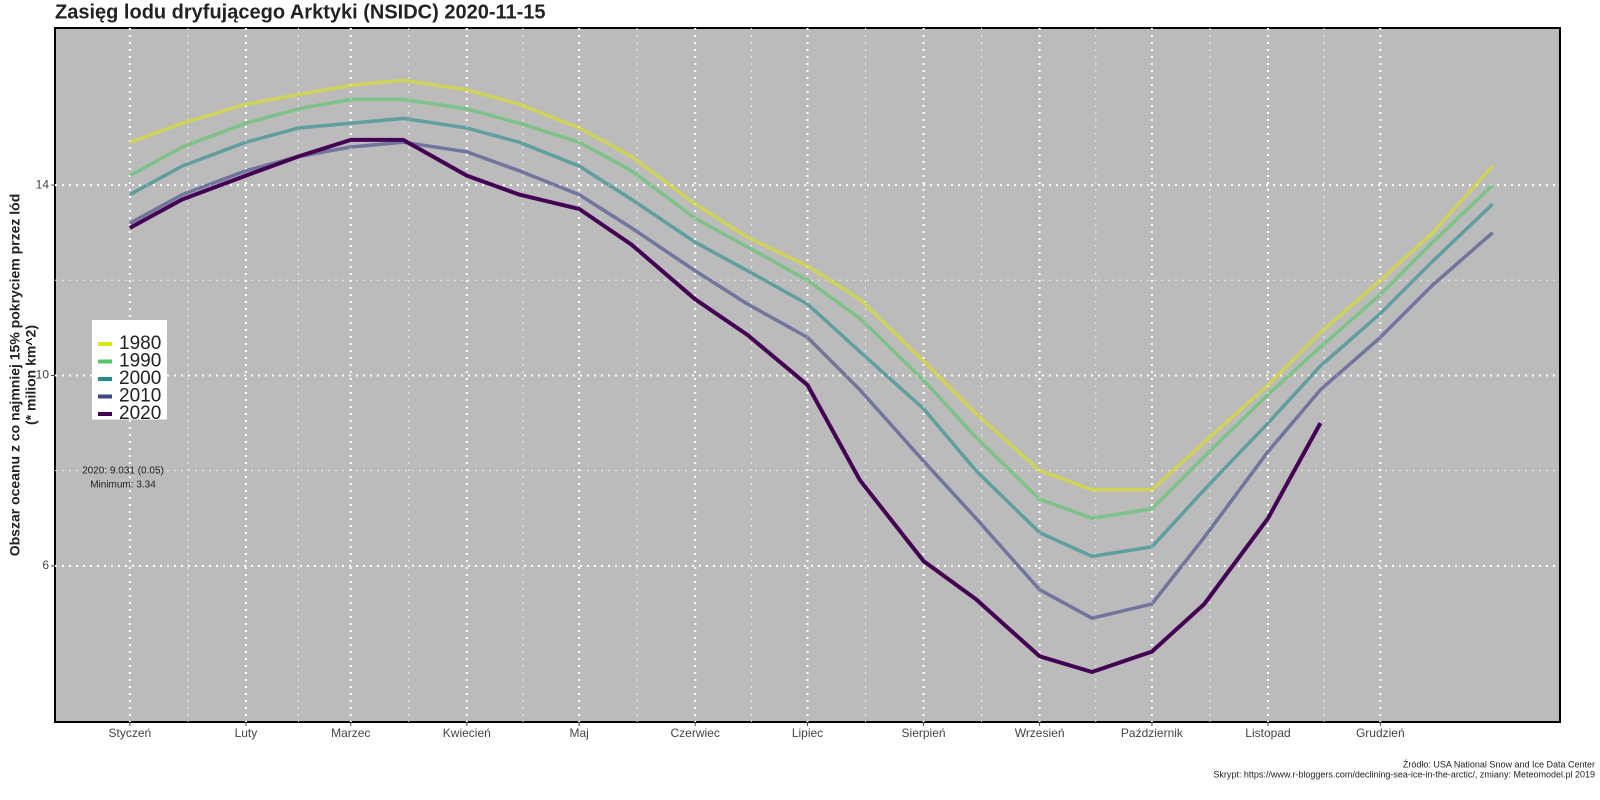  What do you see at coordinates (140, 413) in the screenshot?
I see `legend-label: 2020` at bounding box center [140, 413].